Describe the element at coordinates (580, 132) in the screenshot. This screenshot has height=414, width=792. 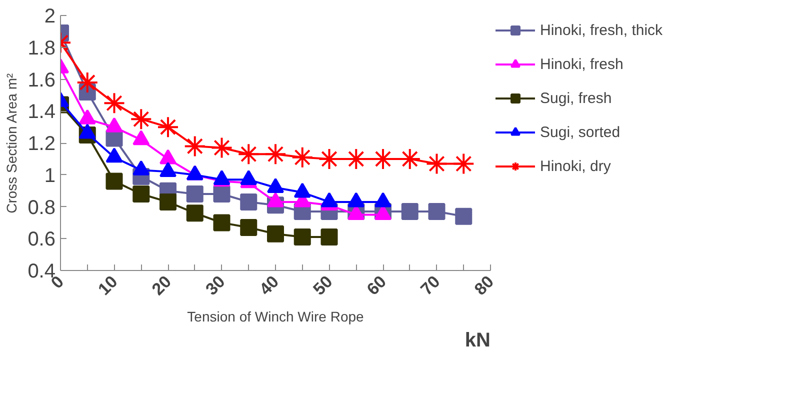
I see `legend-label: Sugi, sorted` at that location.